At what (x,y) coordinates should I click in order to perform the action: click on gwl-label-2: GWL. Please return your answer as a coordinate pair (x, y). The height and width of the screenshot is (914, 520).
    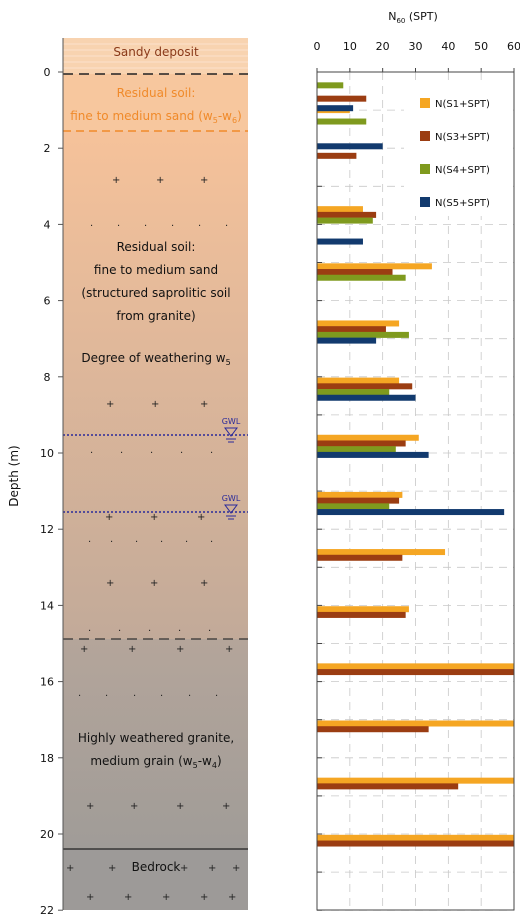
    Looking at the image, I should click on (231, 498).